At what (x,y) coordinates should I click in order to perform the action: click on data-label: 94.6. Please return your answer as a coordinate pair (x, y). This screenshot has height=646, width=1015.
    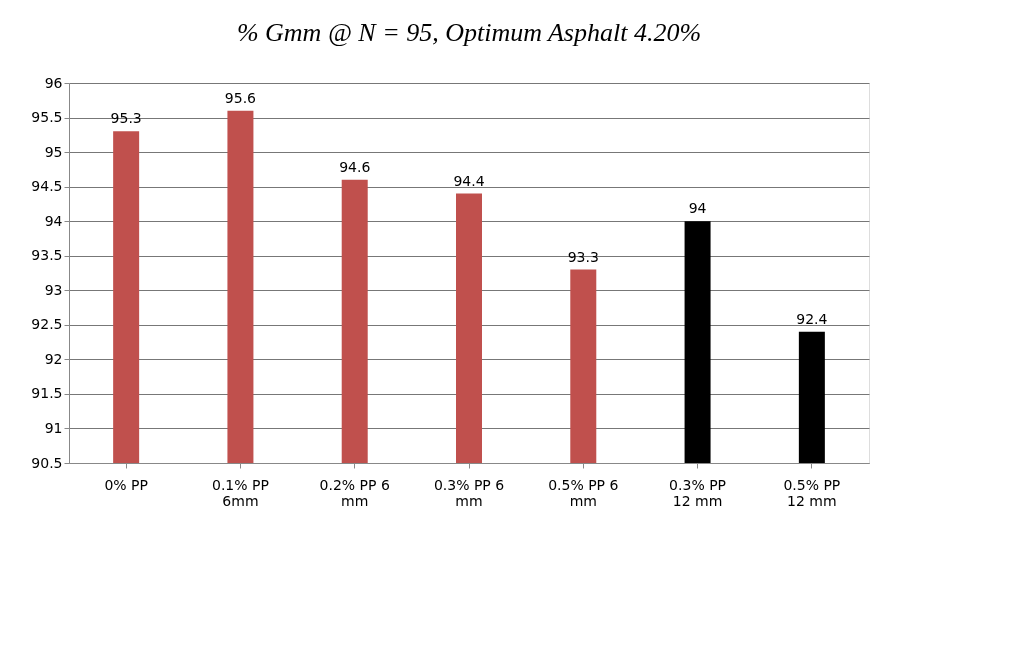
    Looking at the image, I should click on (355, 166).